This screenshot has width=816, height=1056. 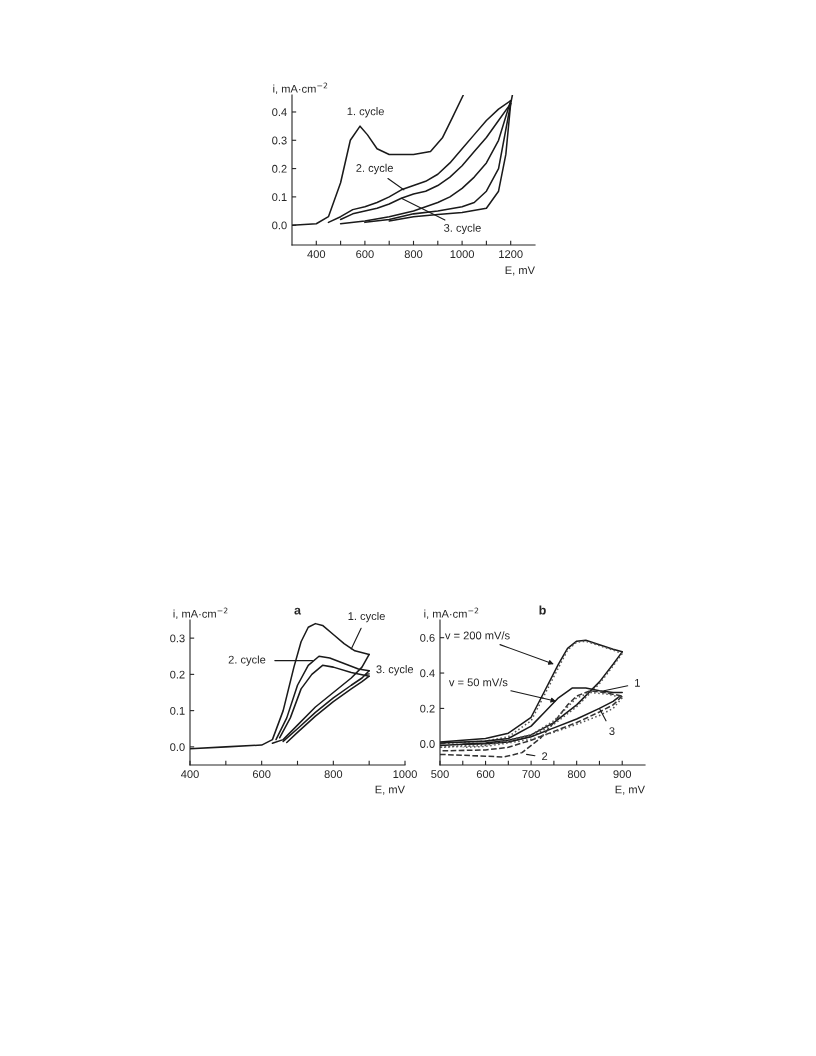 What do you see at coordinates (622, 774) in the screenshot?
I see `x-tick-label: 900` at bounding box center [622, 774].